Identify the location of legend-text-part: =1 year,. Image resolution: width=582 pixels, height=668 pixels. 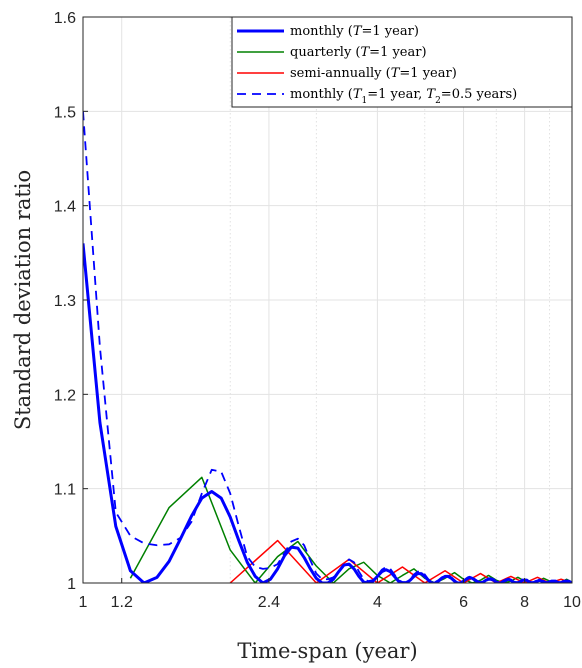
(396, 94).